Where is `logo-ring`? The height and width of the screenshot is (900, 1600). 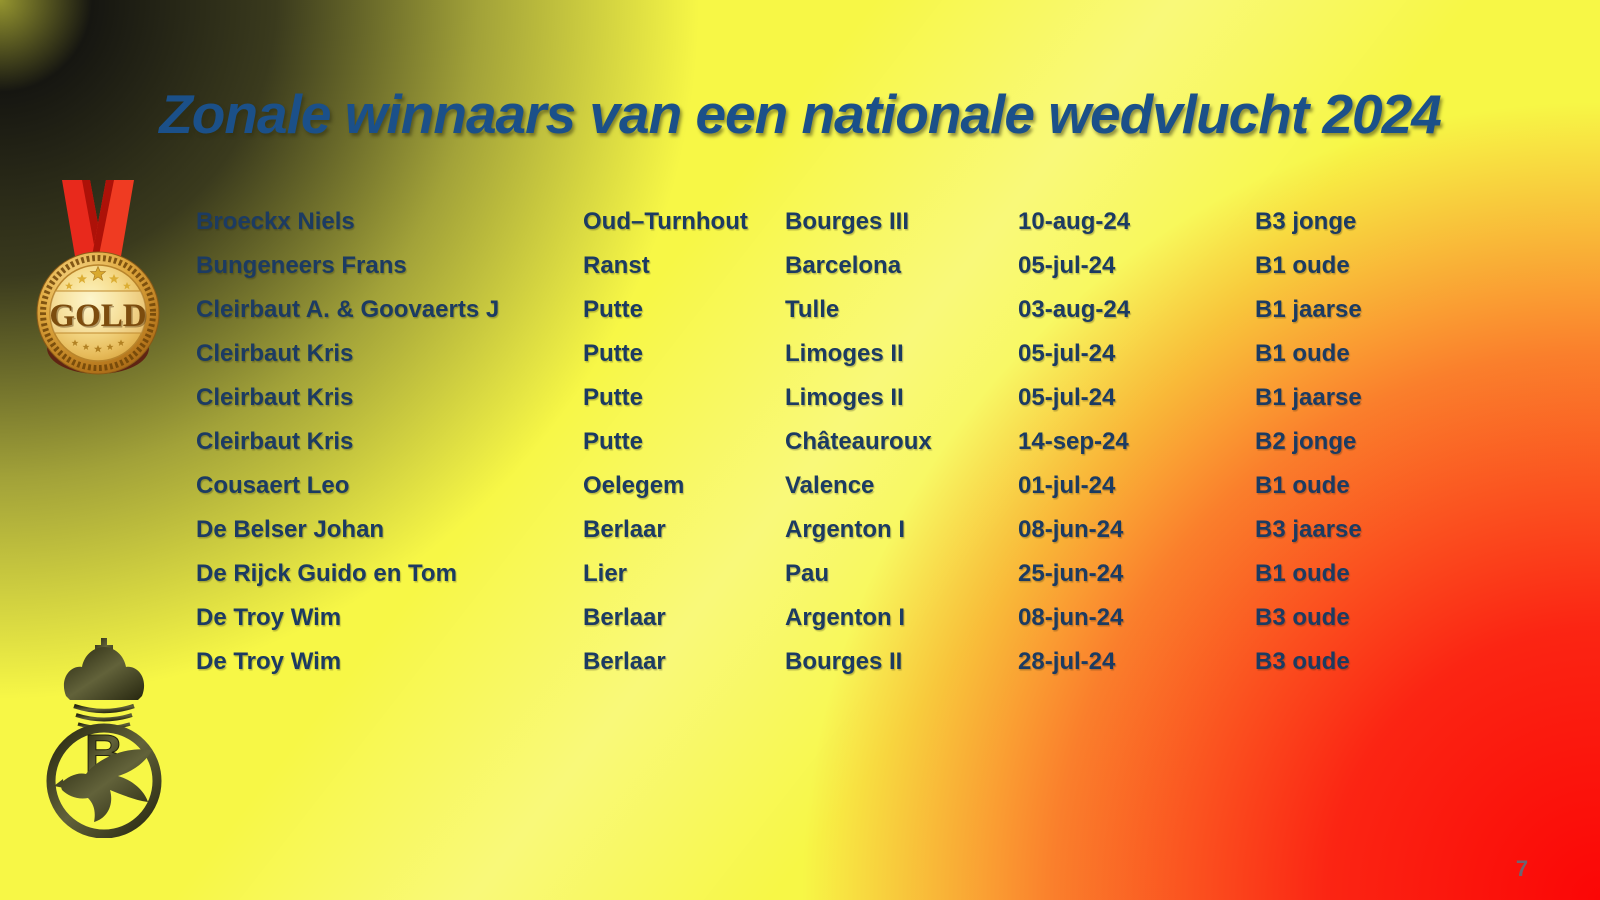
logo-ring is located at coordinates (104, 780).